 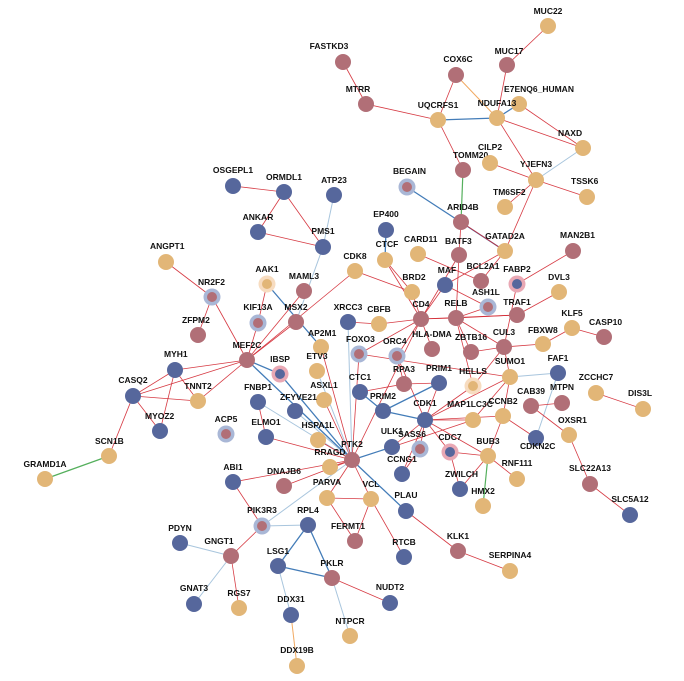 What do you see at coordinates (327, 491) in the screenshot?
I see `node-parva: PARVA` at bounding box center [327, 491].